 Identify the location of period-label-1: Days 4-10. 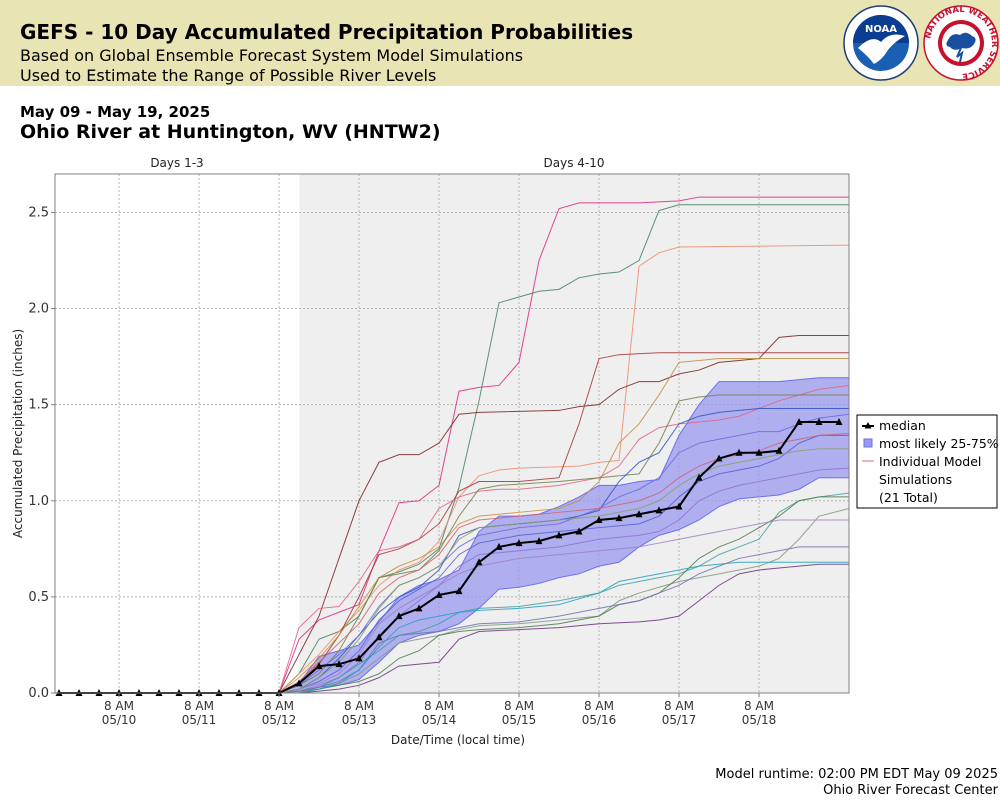
(574, 163).